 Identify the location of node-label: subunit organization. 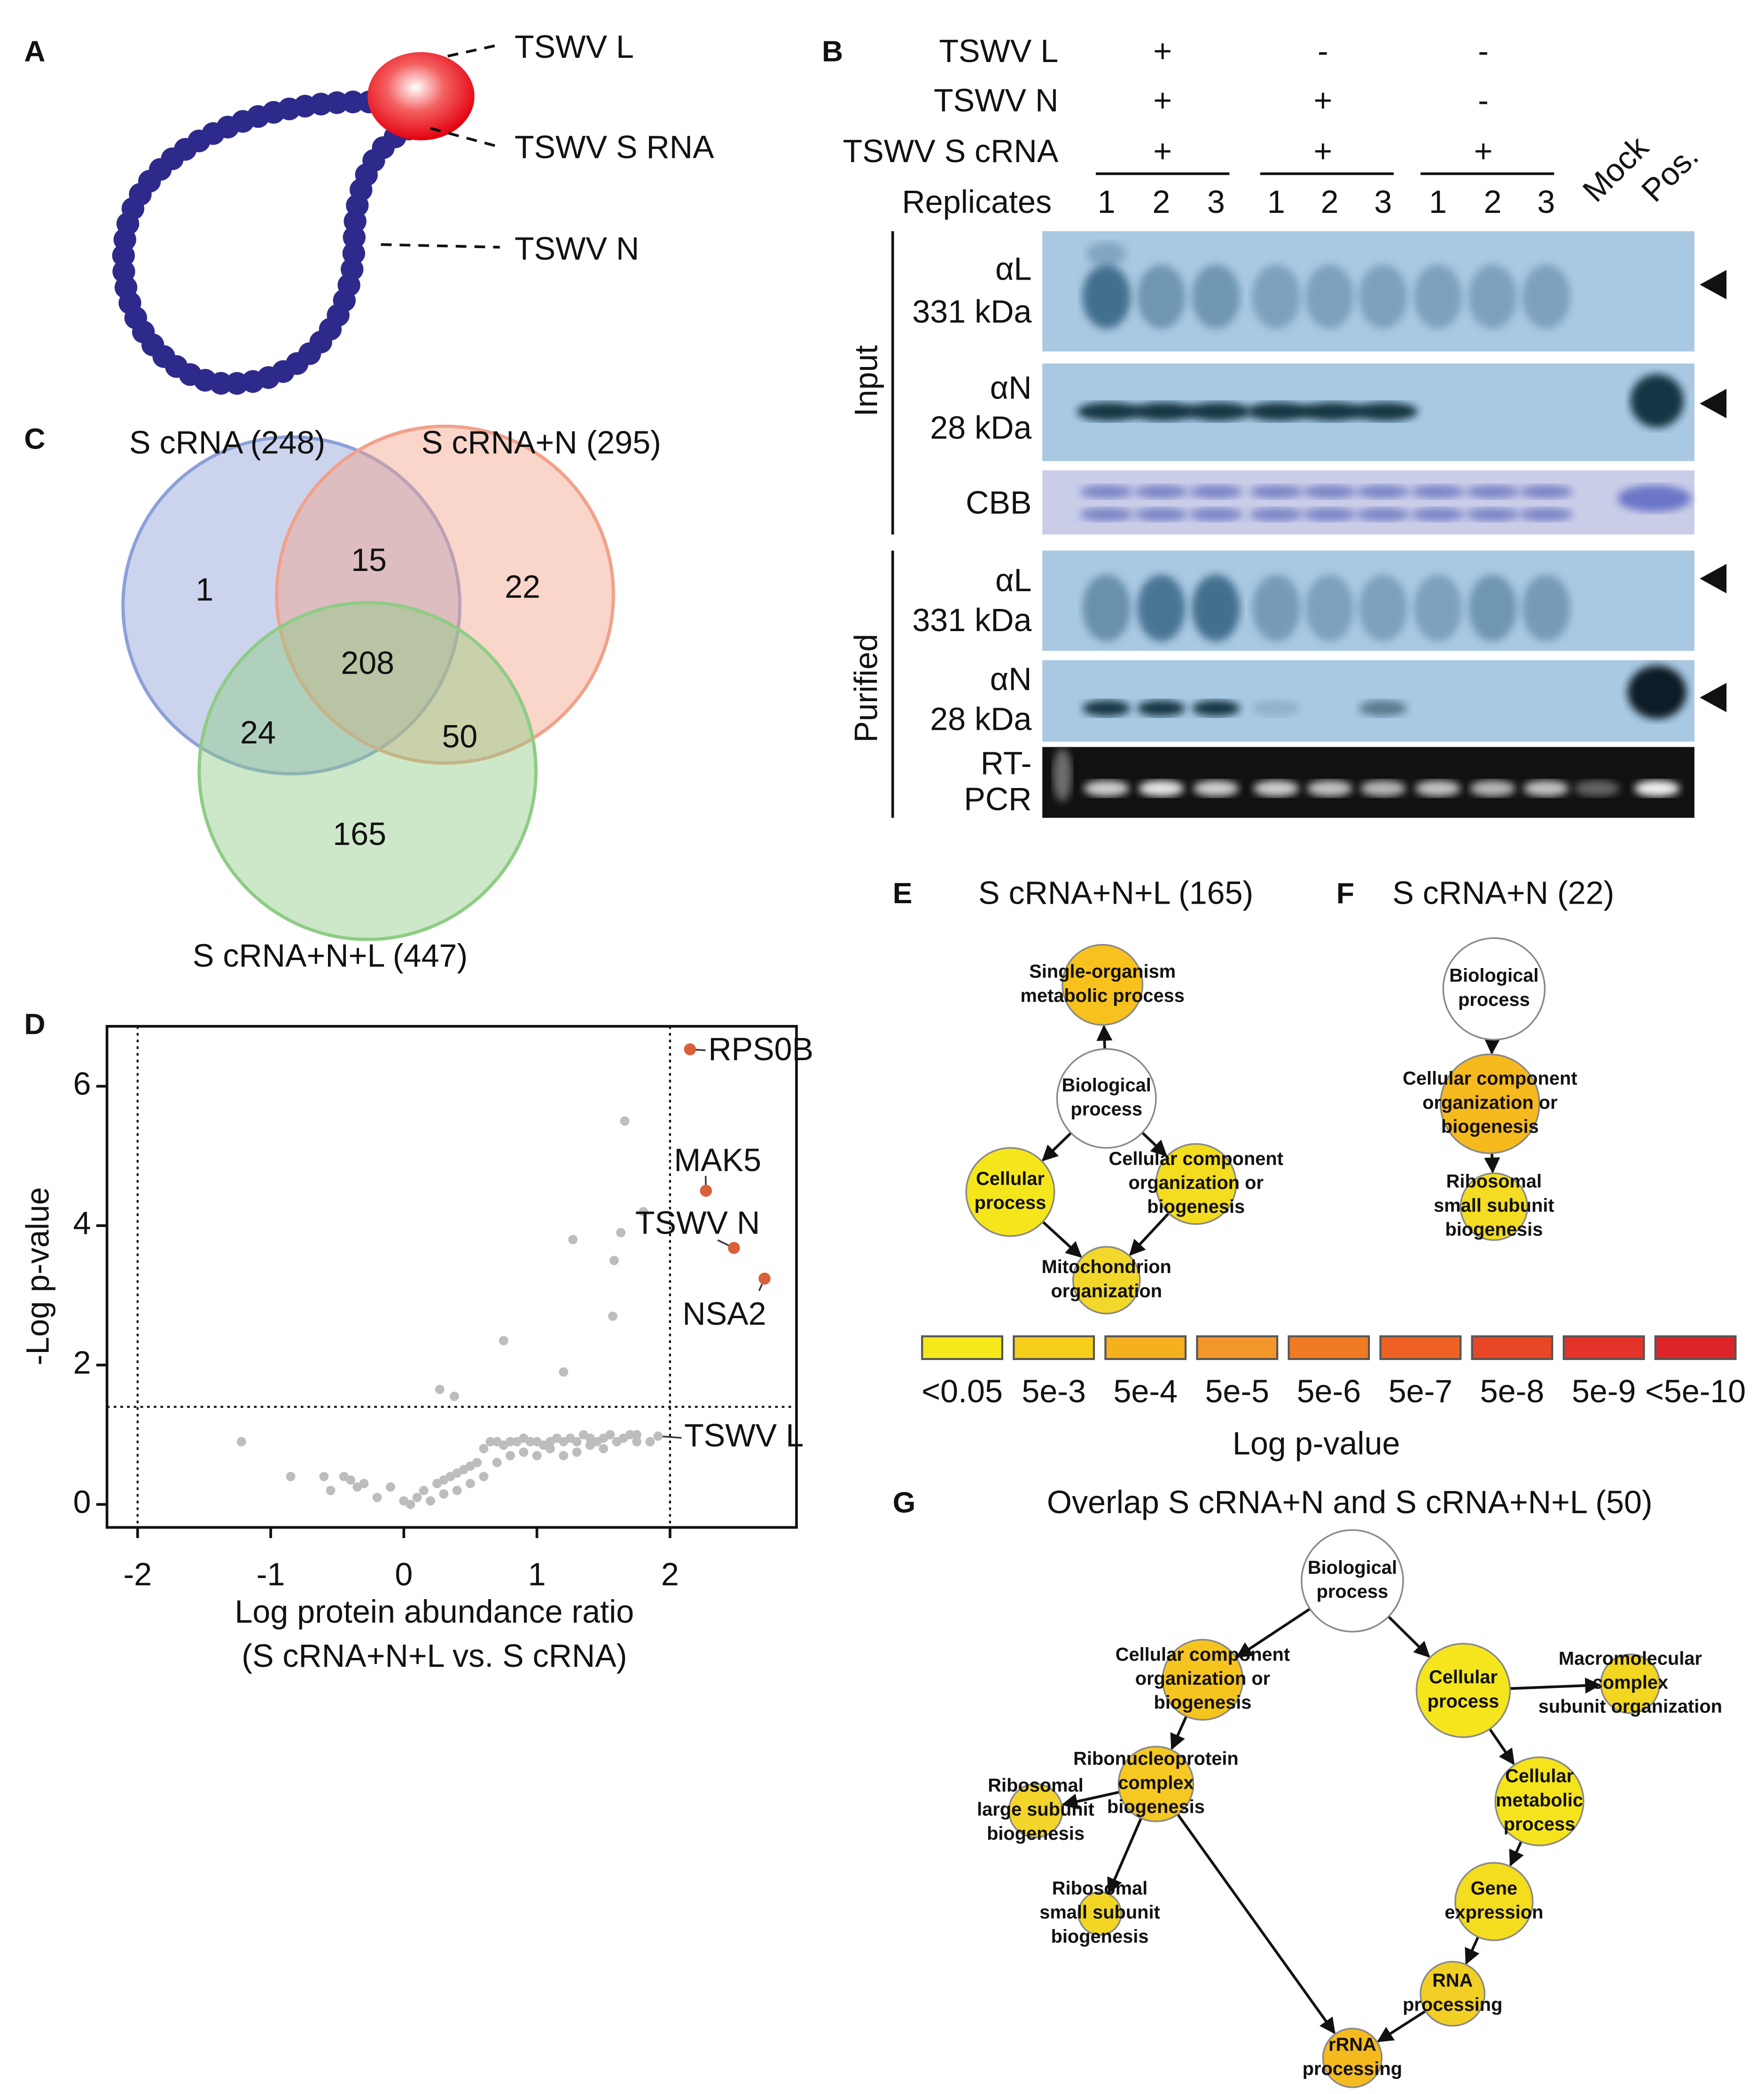
(1630, 1706).